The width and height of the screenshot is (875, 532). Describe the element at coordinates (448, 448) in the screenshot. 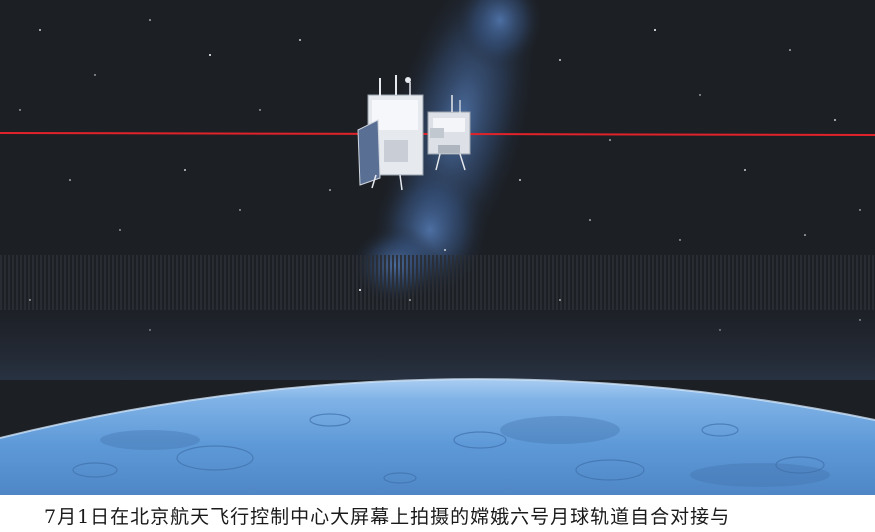

I see `moon-craters` at that location.